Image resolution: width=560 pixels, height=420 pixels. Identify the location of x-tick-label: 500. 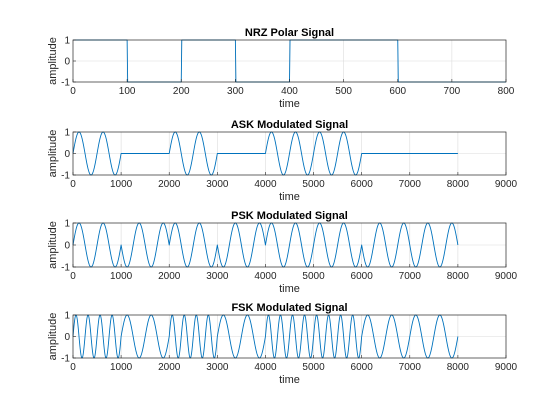
(343, 91).